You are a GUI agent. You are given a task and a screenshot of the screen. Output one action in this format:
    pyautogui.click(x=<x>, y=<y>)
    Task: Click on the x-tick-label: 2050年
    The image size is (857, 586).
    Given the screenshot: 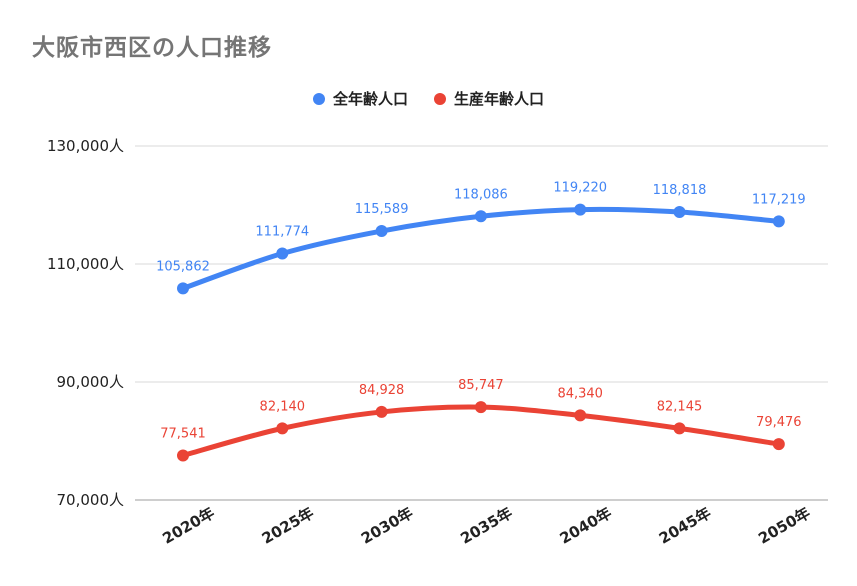 What is the action you would take?
    pyautogui.click(x=784, y=526)
    